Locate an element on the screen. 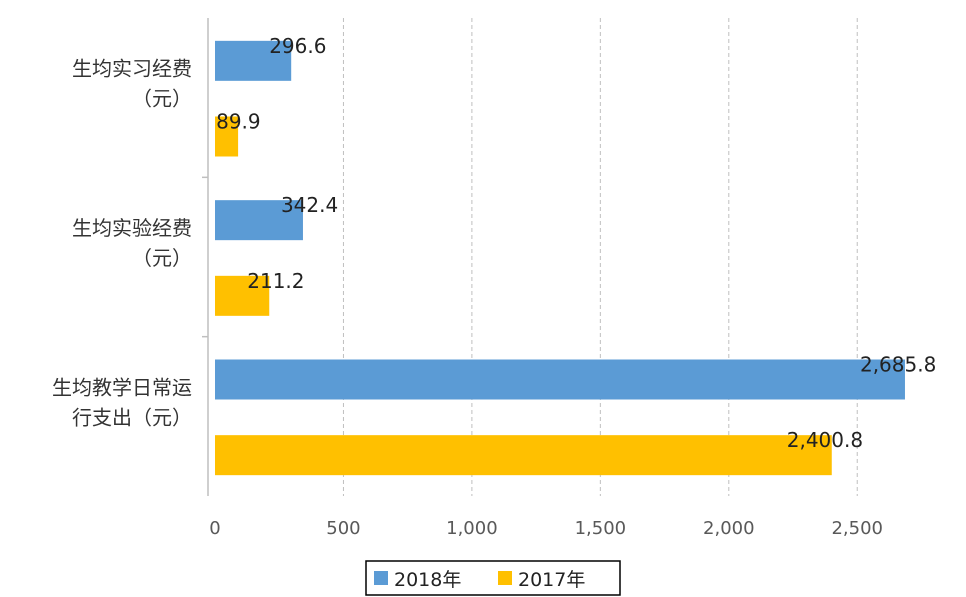  x-tick-label-500: 500 is located at coordinates (343, 528).